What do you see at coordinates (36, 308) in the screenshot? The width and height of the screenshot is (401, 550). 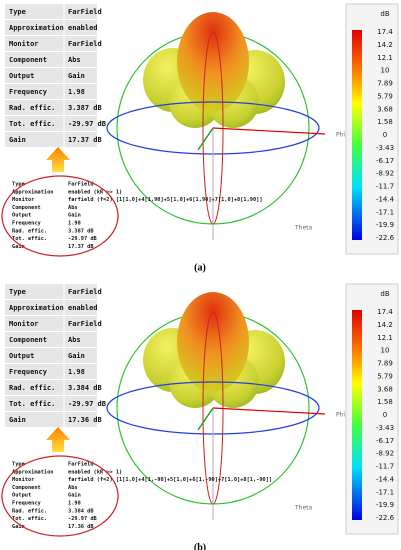 I see `table-key: Approximation` at bounding box center [36, 308].